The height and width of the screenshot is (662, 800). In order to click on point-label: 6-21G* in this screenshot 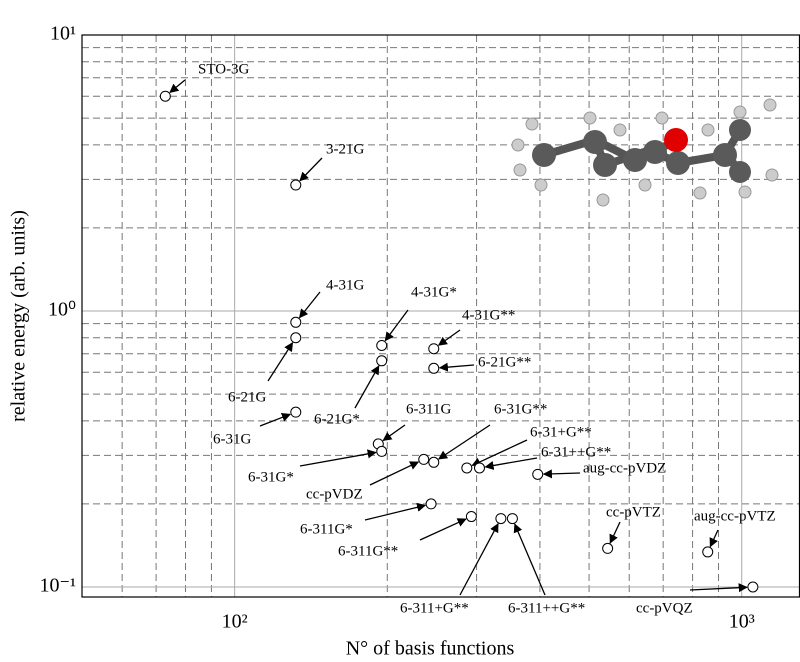, I will do `click(337, 419)`.